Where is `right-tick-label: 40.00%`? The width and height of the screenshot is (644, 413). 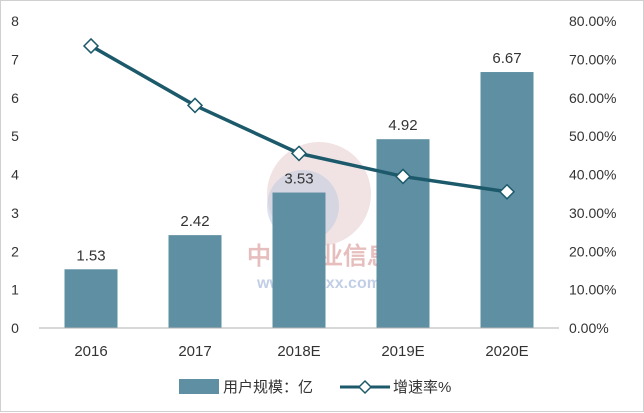 right-tick-label: 40.00% is located at coordinates (592, 175).